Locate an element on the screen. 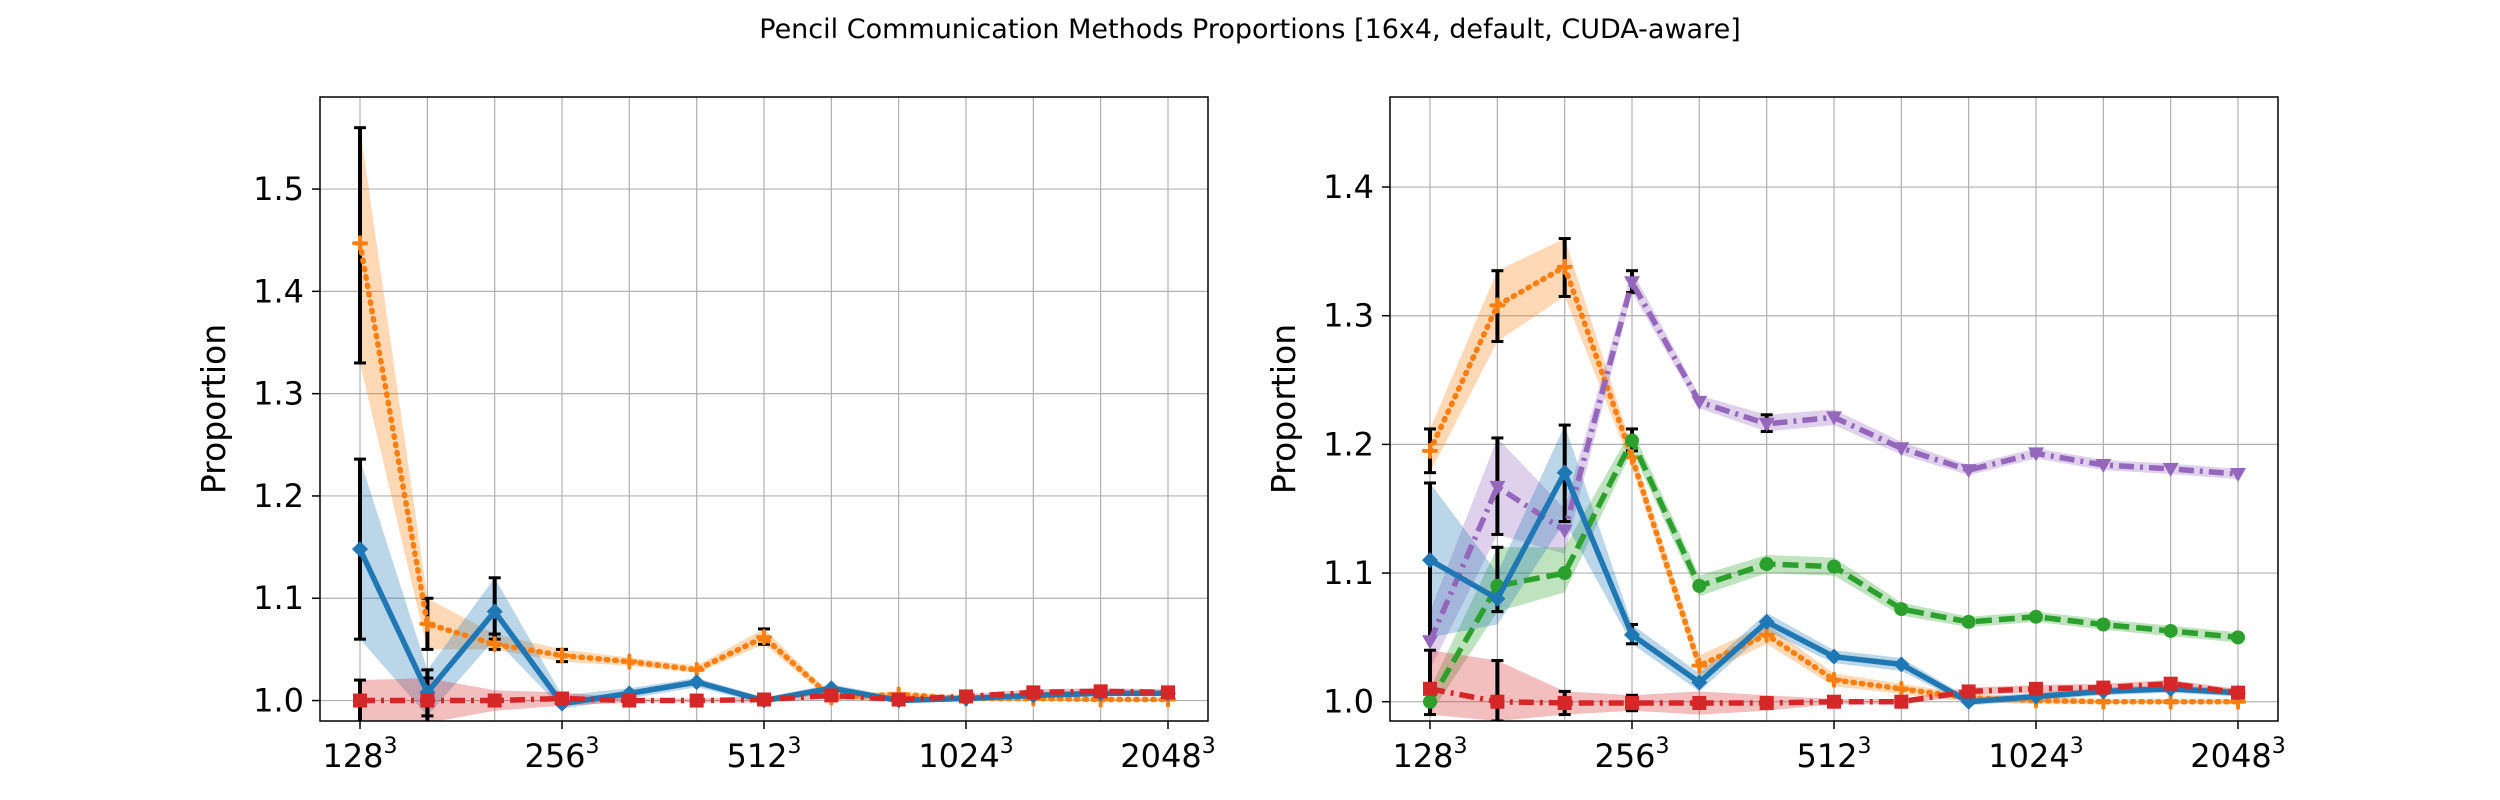  x-tick-label: 5123 is located at coordinates (1833, 754).